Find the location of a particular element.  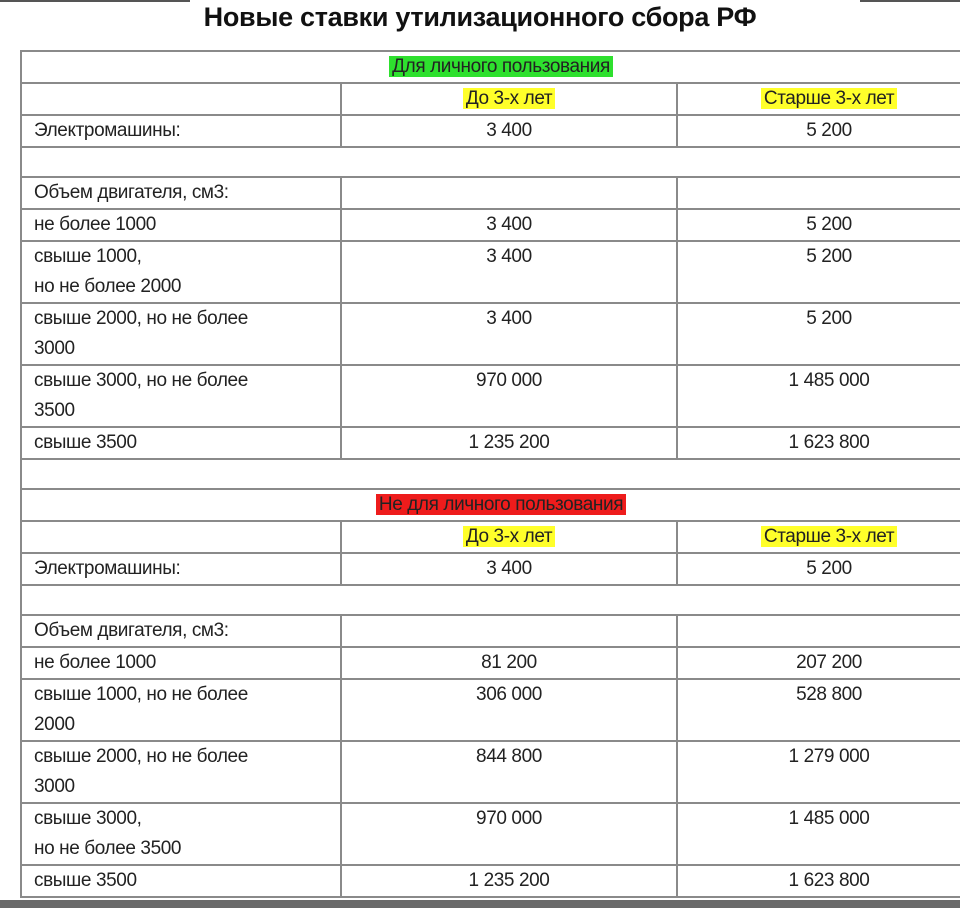

row-value: 207 200 is located at coordinates (829, 662).